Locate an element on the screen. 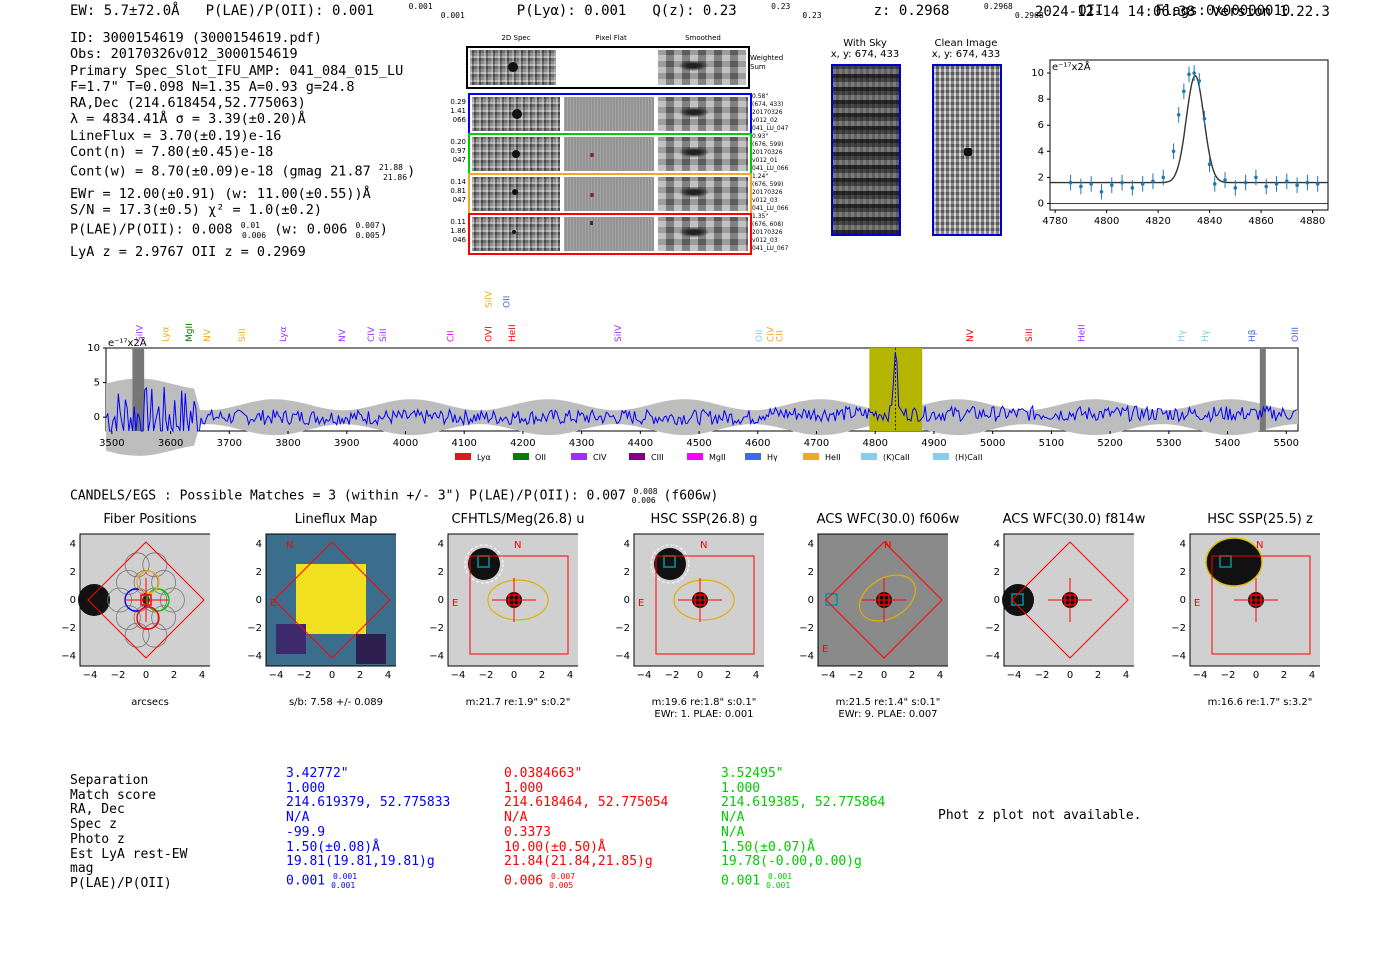 Image resolution: width=1400 pixels, height=953 pixels. cutout-image: 4 2 0 −2 −4 −4 −2 0 2 4 is located at coordinates (1059, 607).